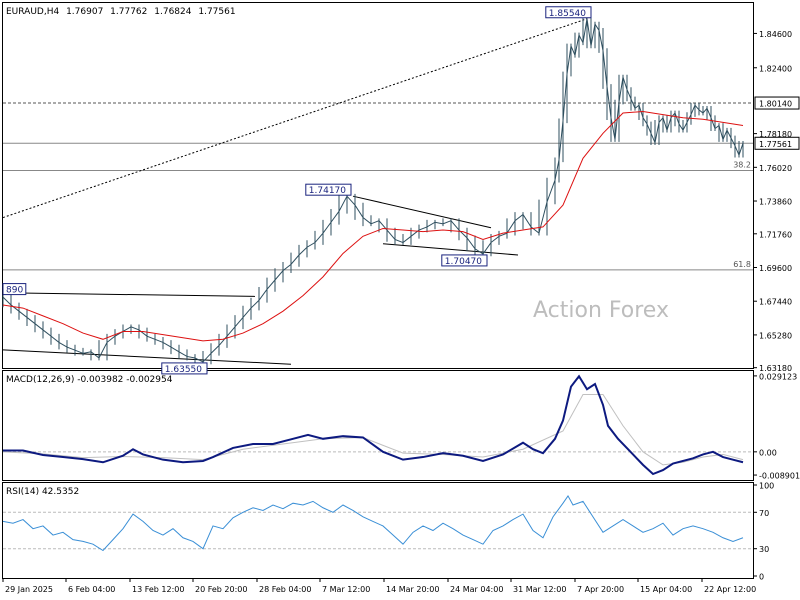  What do you see at coordinates (775, 134) in the screenshot?
I see `price-tick-3: 1.78180` at bounding box center [775, 134].